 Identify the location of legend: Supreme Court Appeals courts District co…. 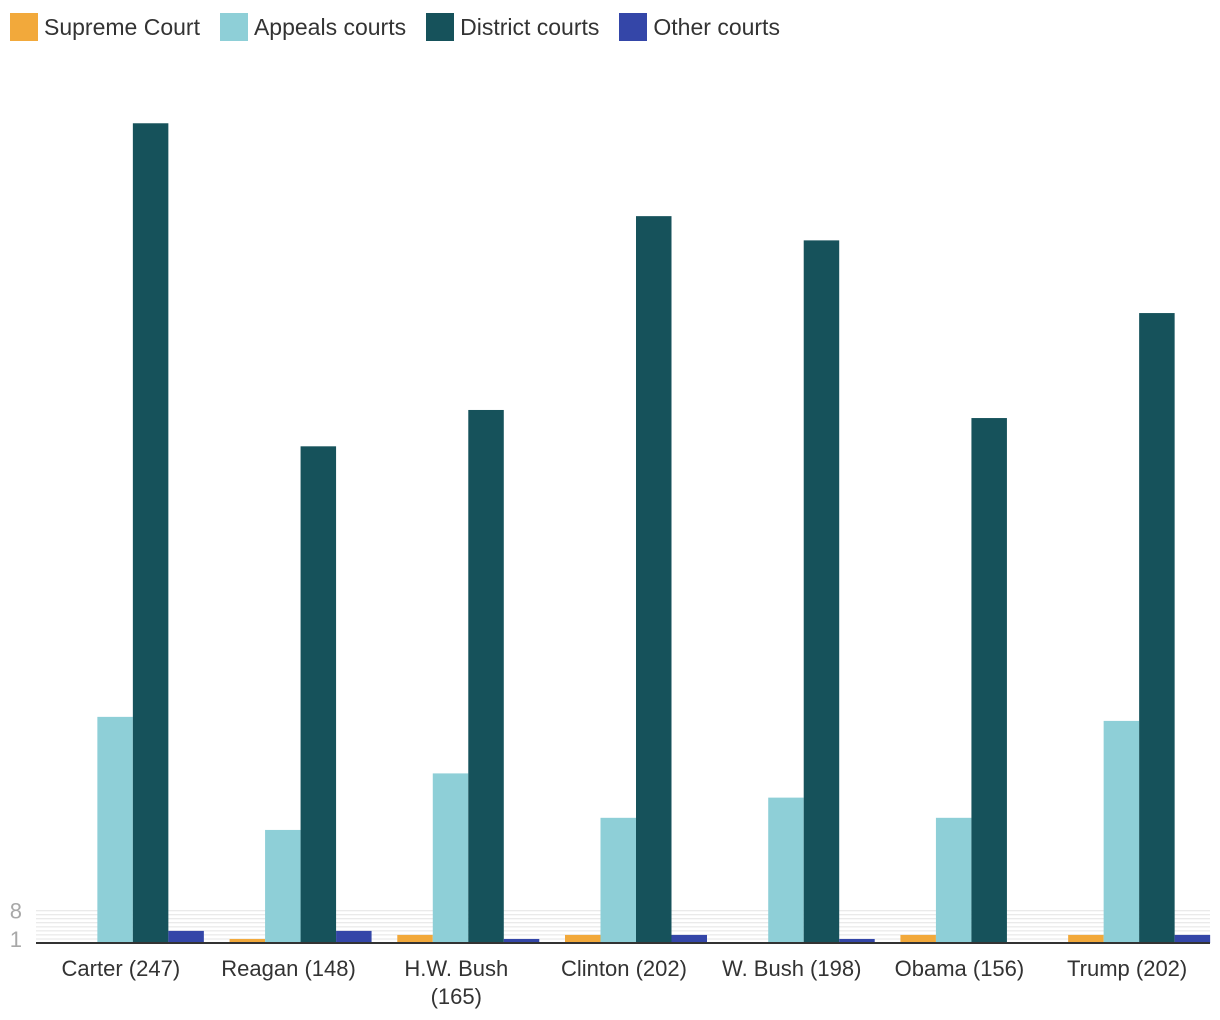
(405, 27).